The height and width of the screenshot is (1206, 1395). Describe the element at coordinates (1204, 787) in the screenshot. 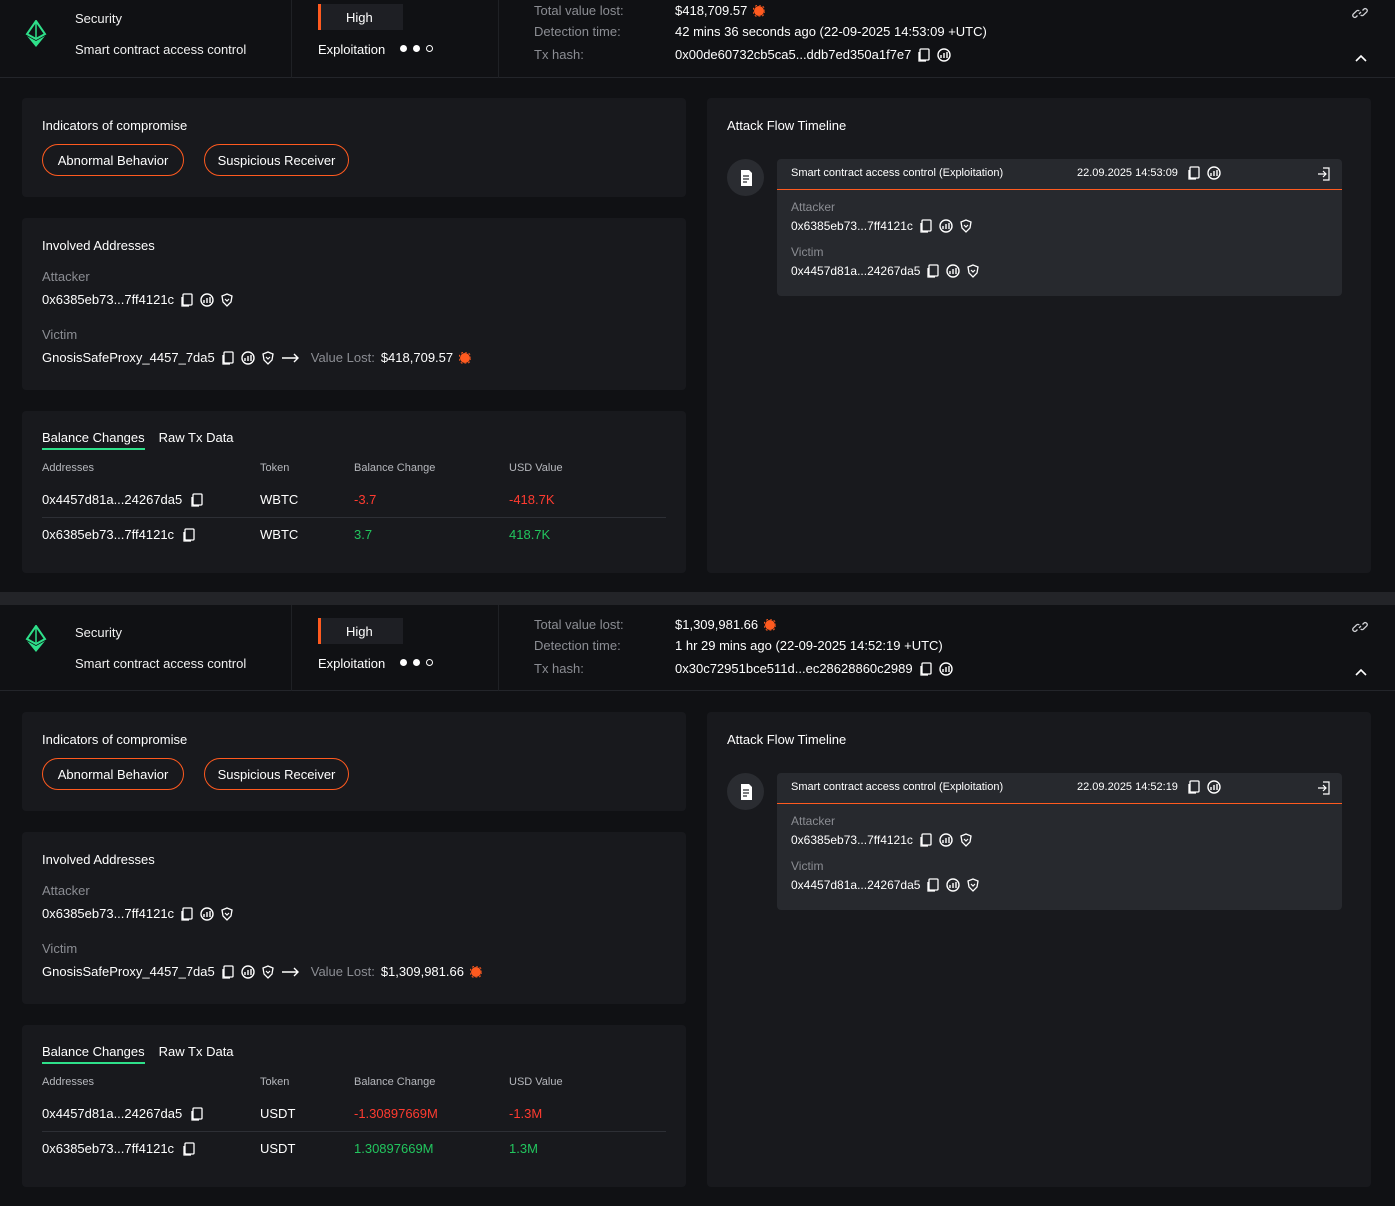

I see `timeline-actions` at that location.